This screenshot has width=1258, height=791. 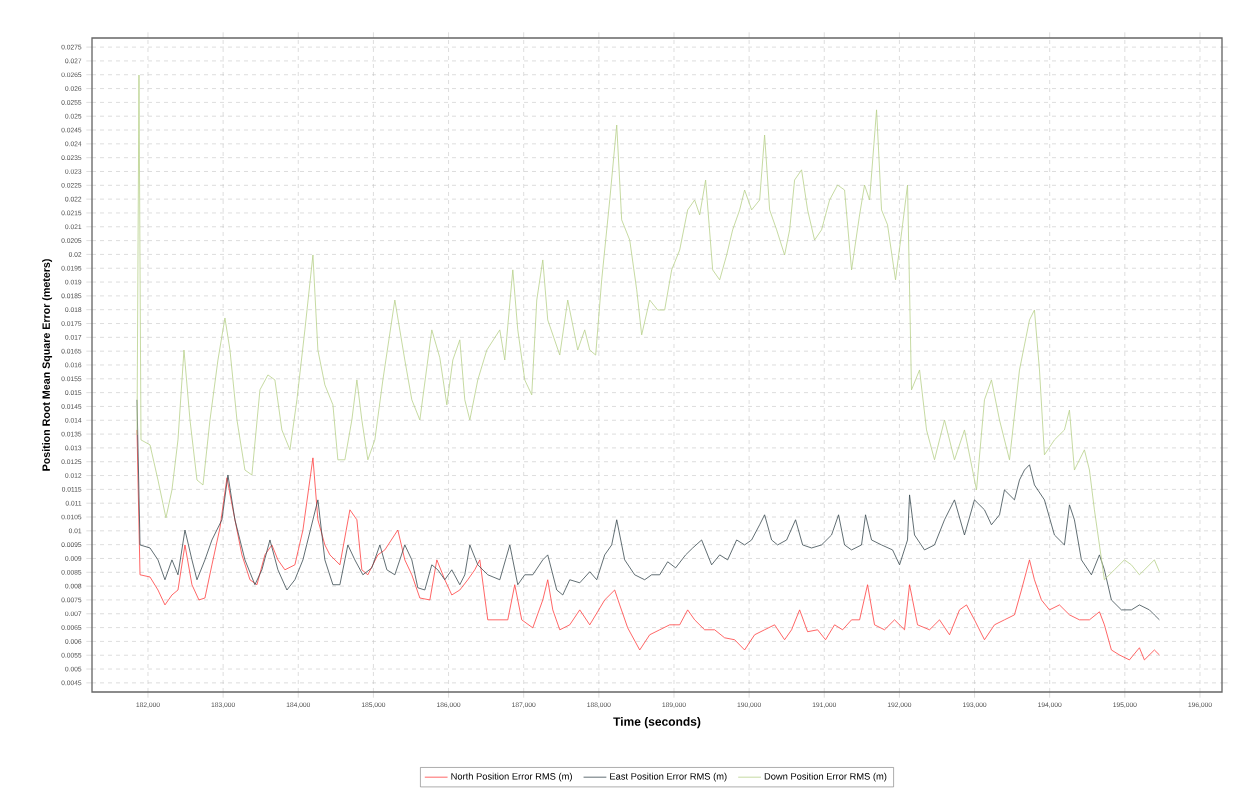 I want to click on legend-label: East Position Error RMS (m), so click(x=668, y=777).